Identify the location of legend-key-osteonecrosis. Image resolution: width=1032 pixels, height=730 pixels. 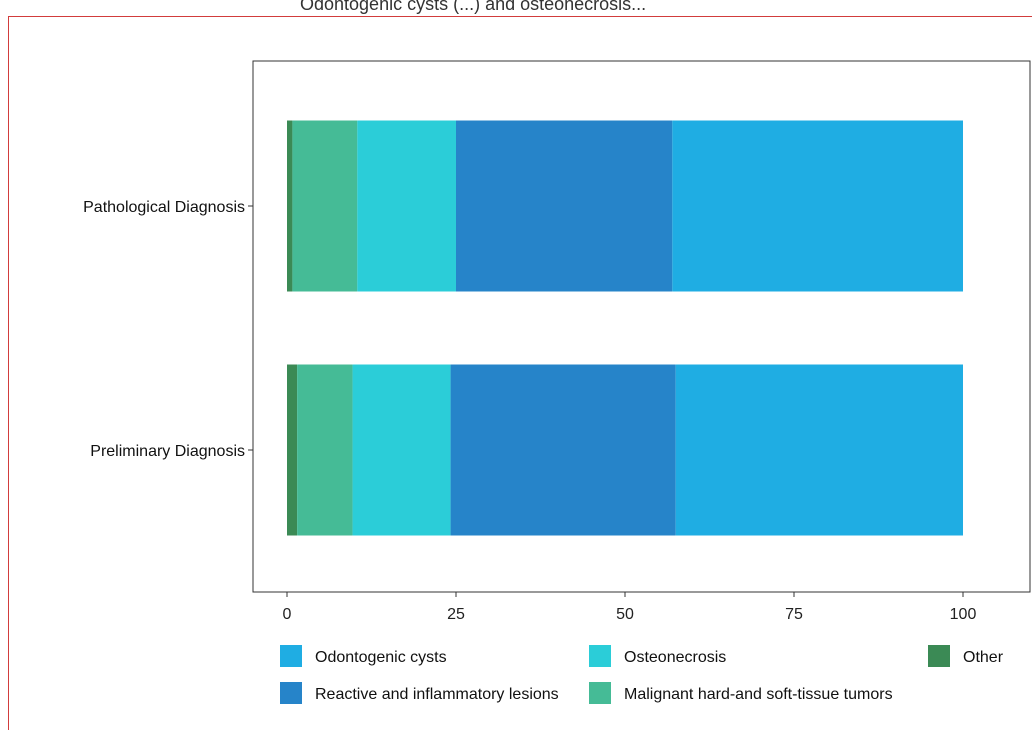
(600, 656).